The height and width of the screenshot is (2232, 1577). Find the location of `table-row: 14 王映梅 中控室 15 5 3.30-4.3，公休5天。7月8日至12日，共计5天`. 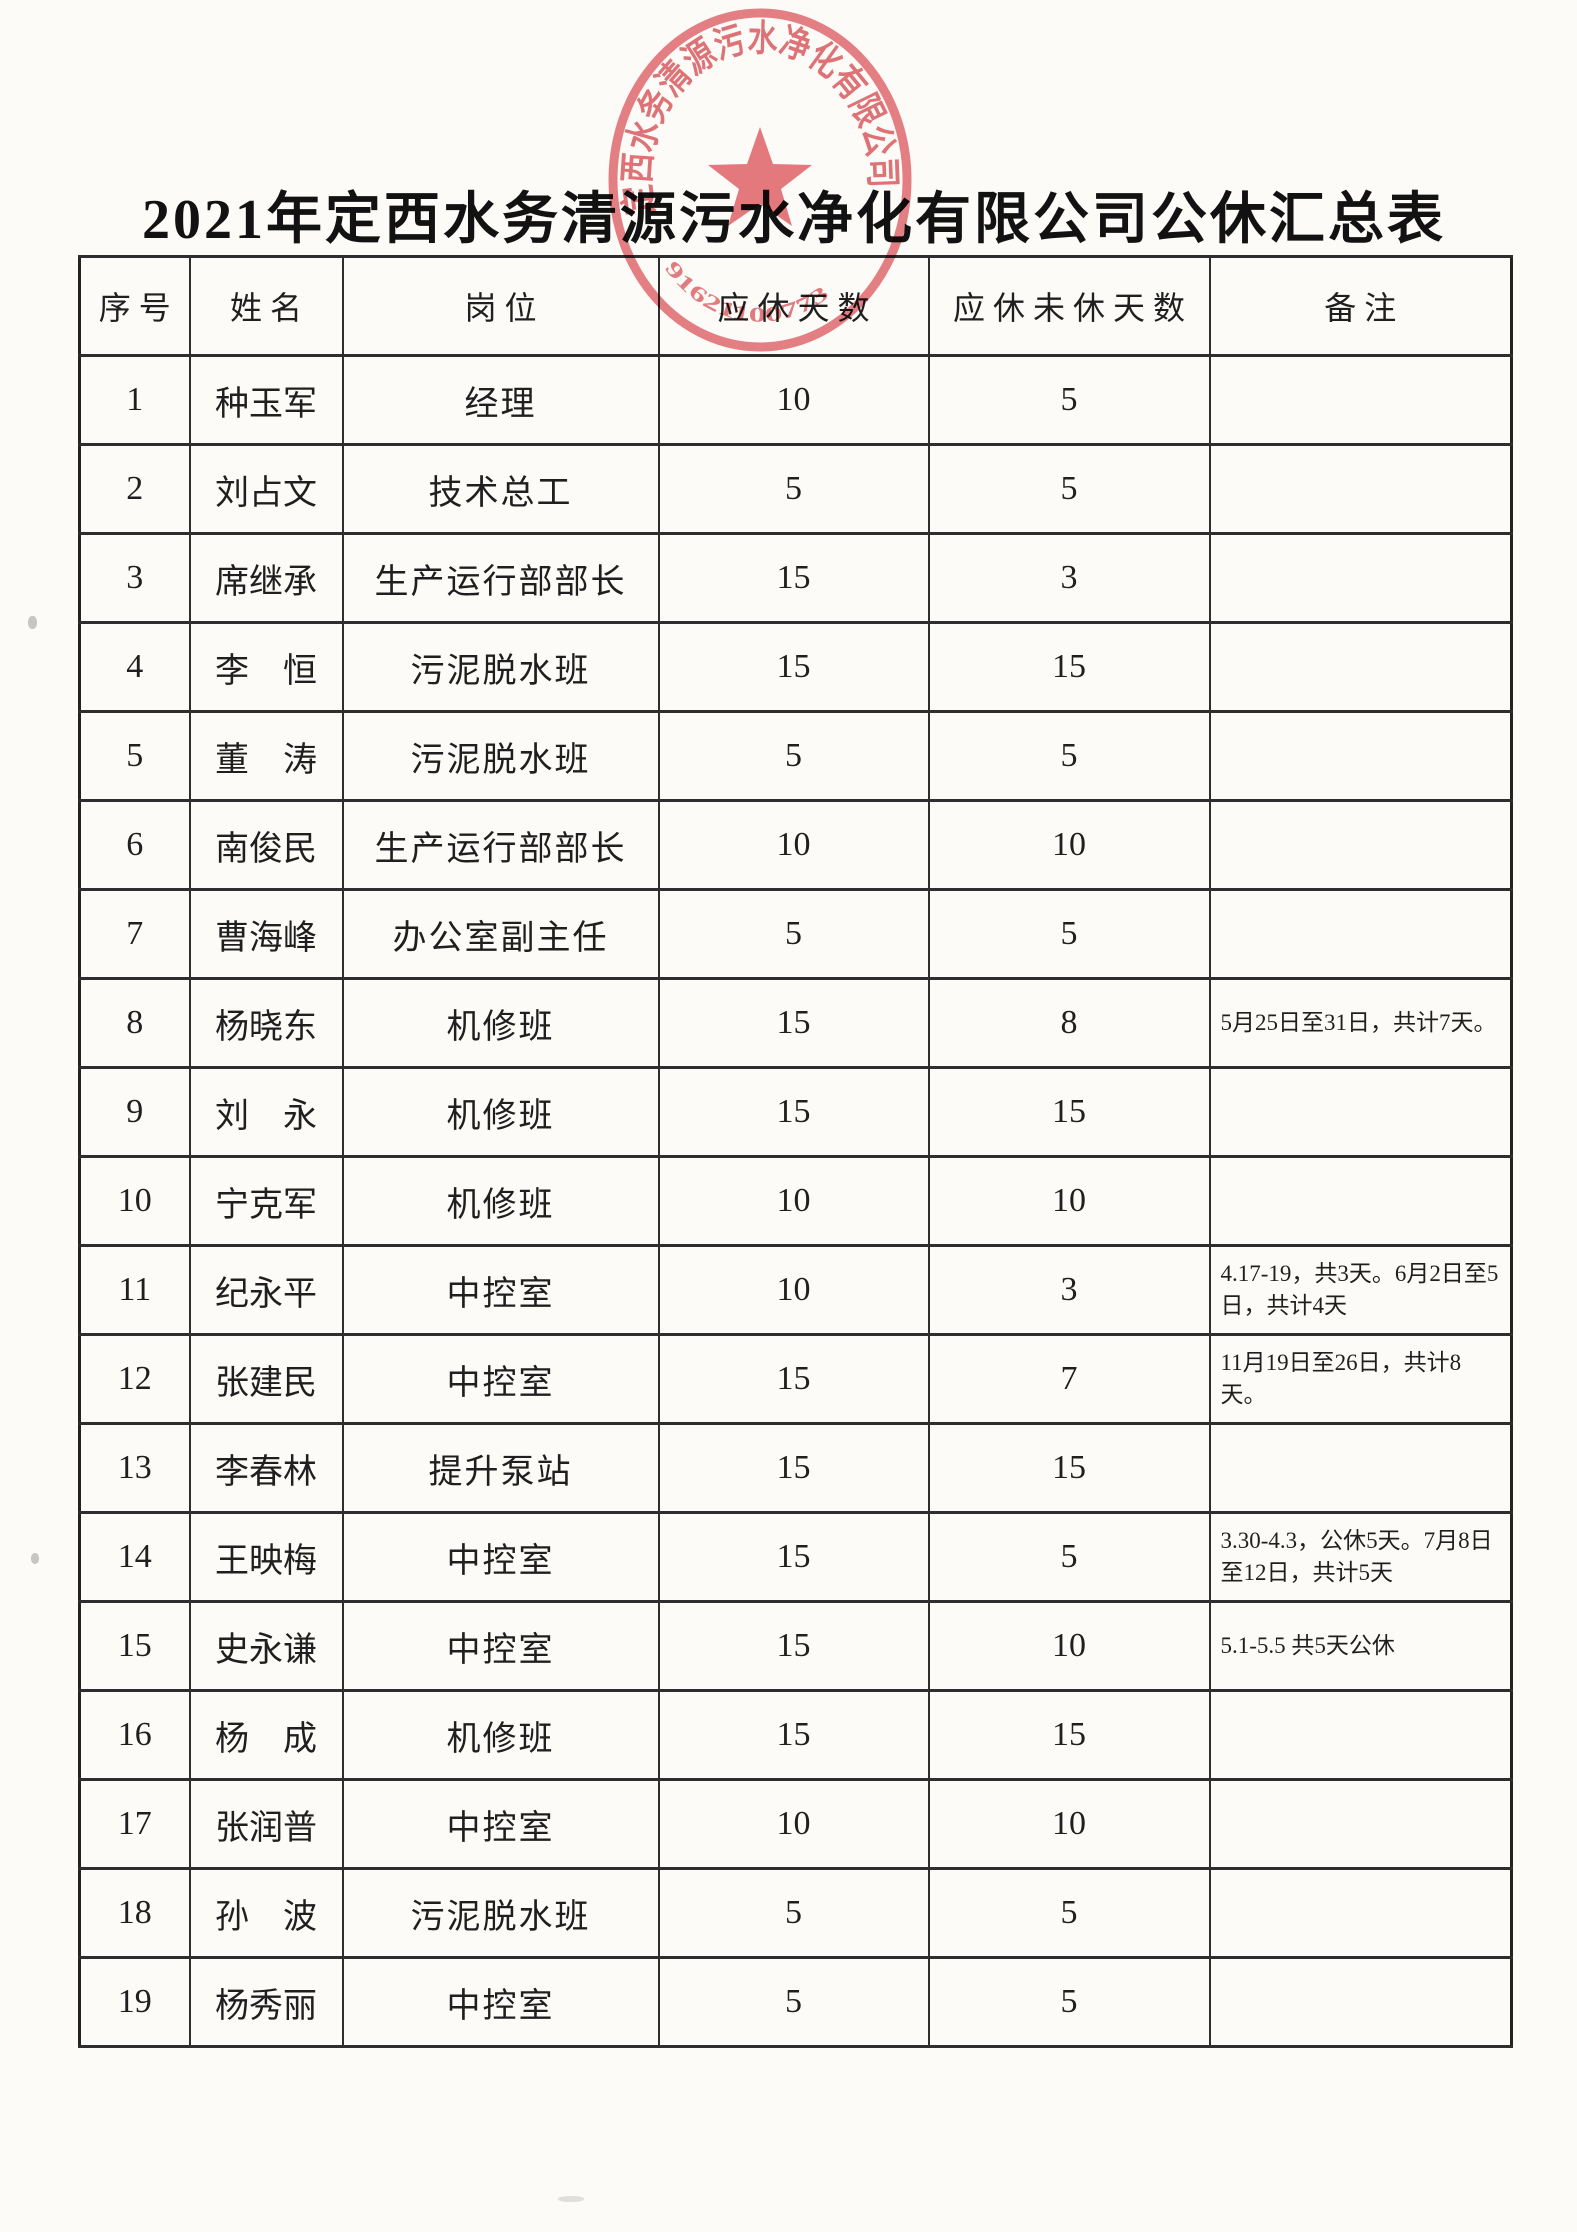

table-row: 14 王映梅 中控室 15 5 3.30-4.3，公休5天。7月8日至12日，共计5天 is located at coordinates (795, 1557).